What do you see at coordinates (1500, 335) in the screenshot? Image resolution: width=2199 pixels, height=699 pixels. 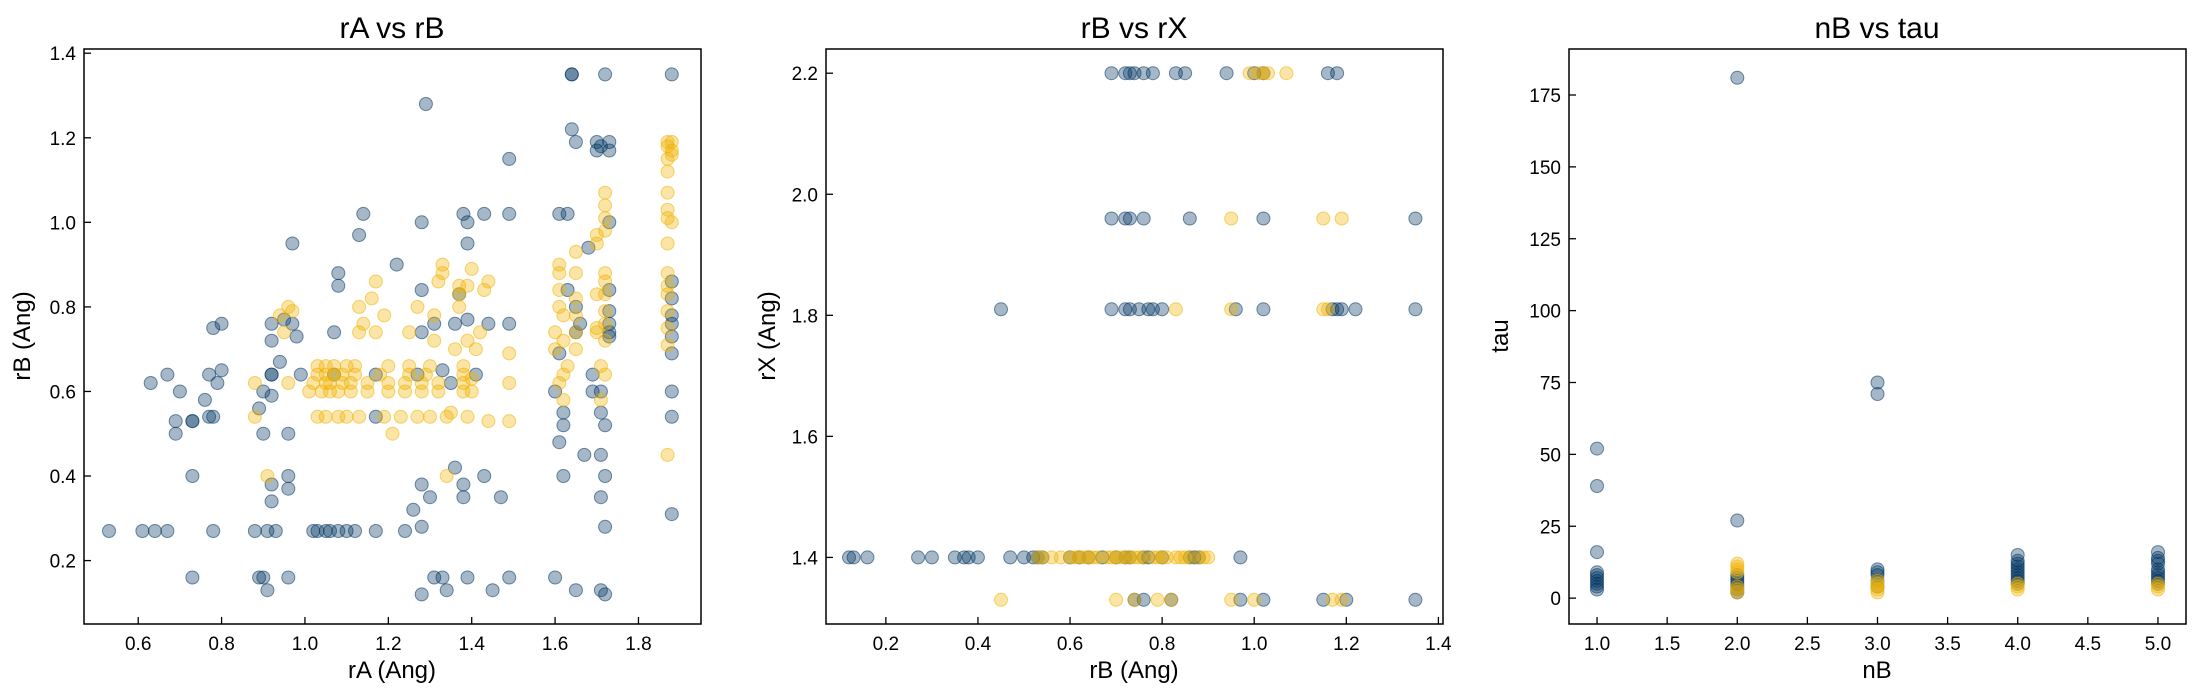 I see `y-axis-label: tau` at bounding box center [1500, 335].